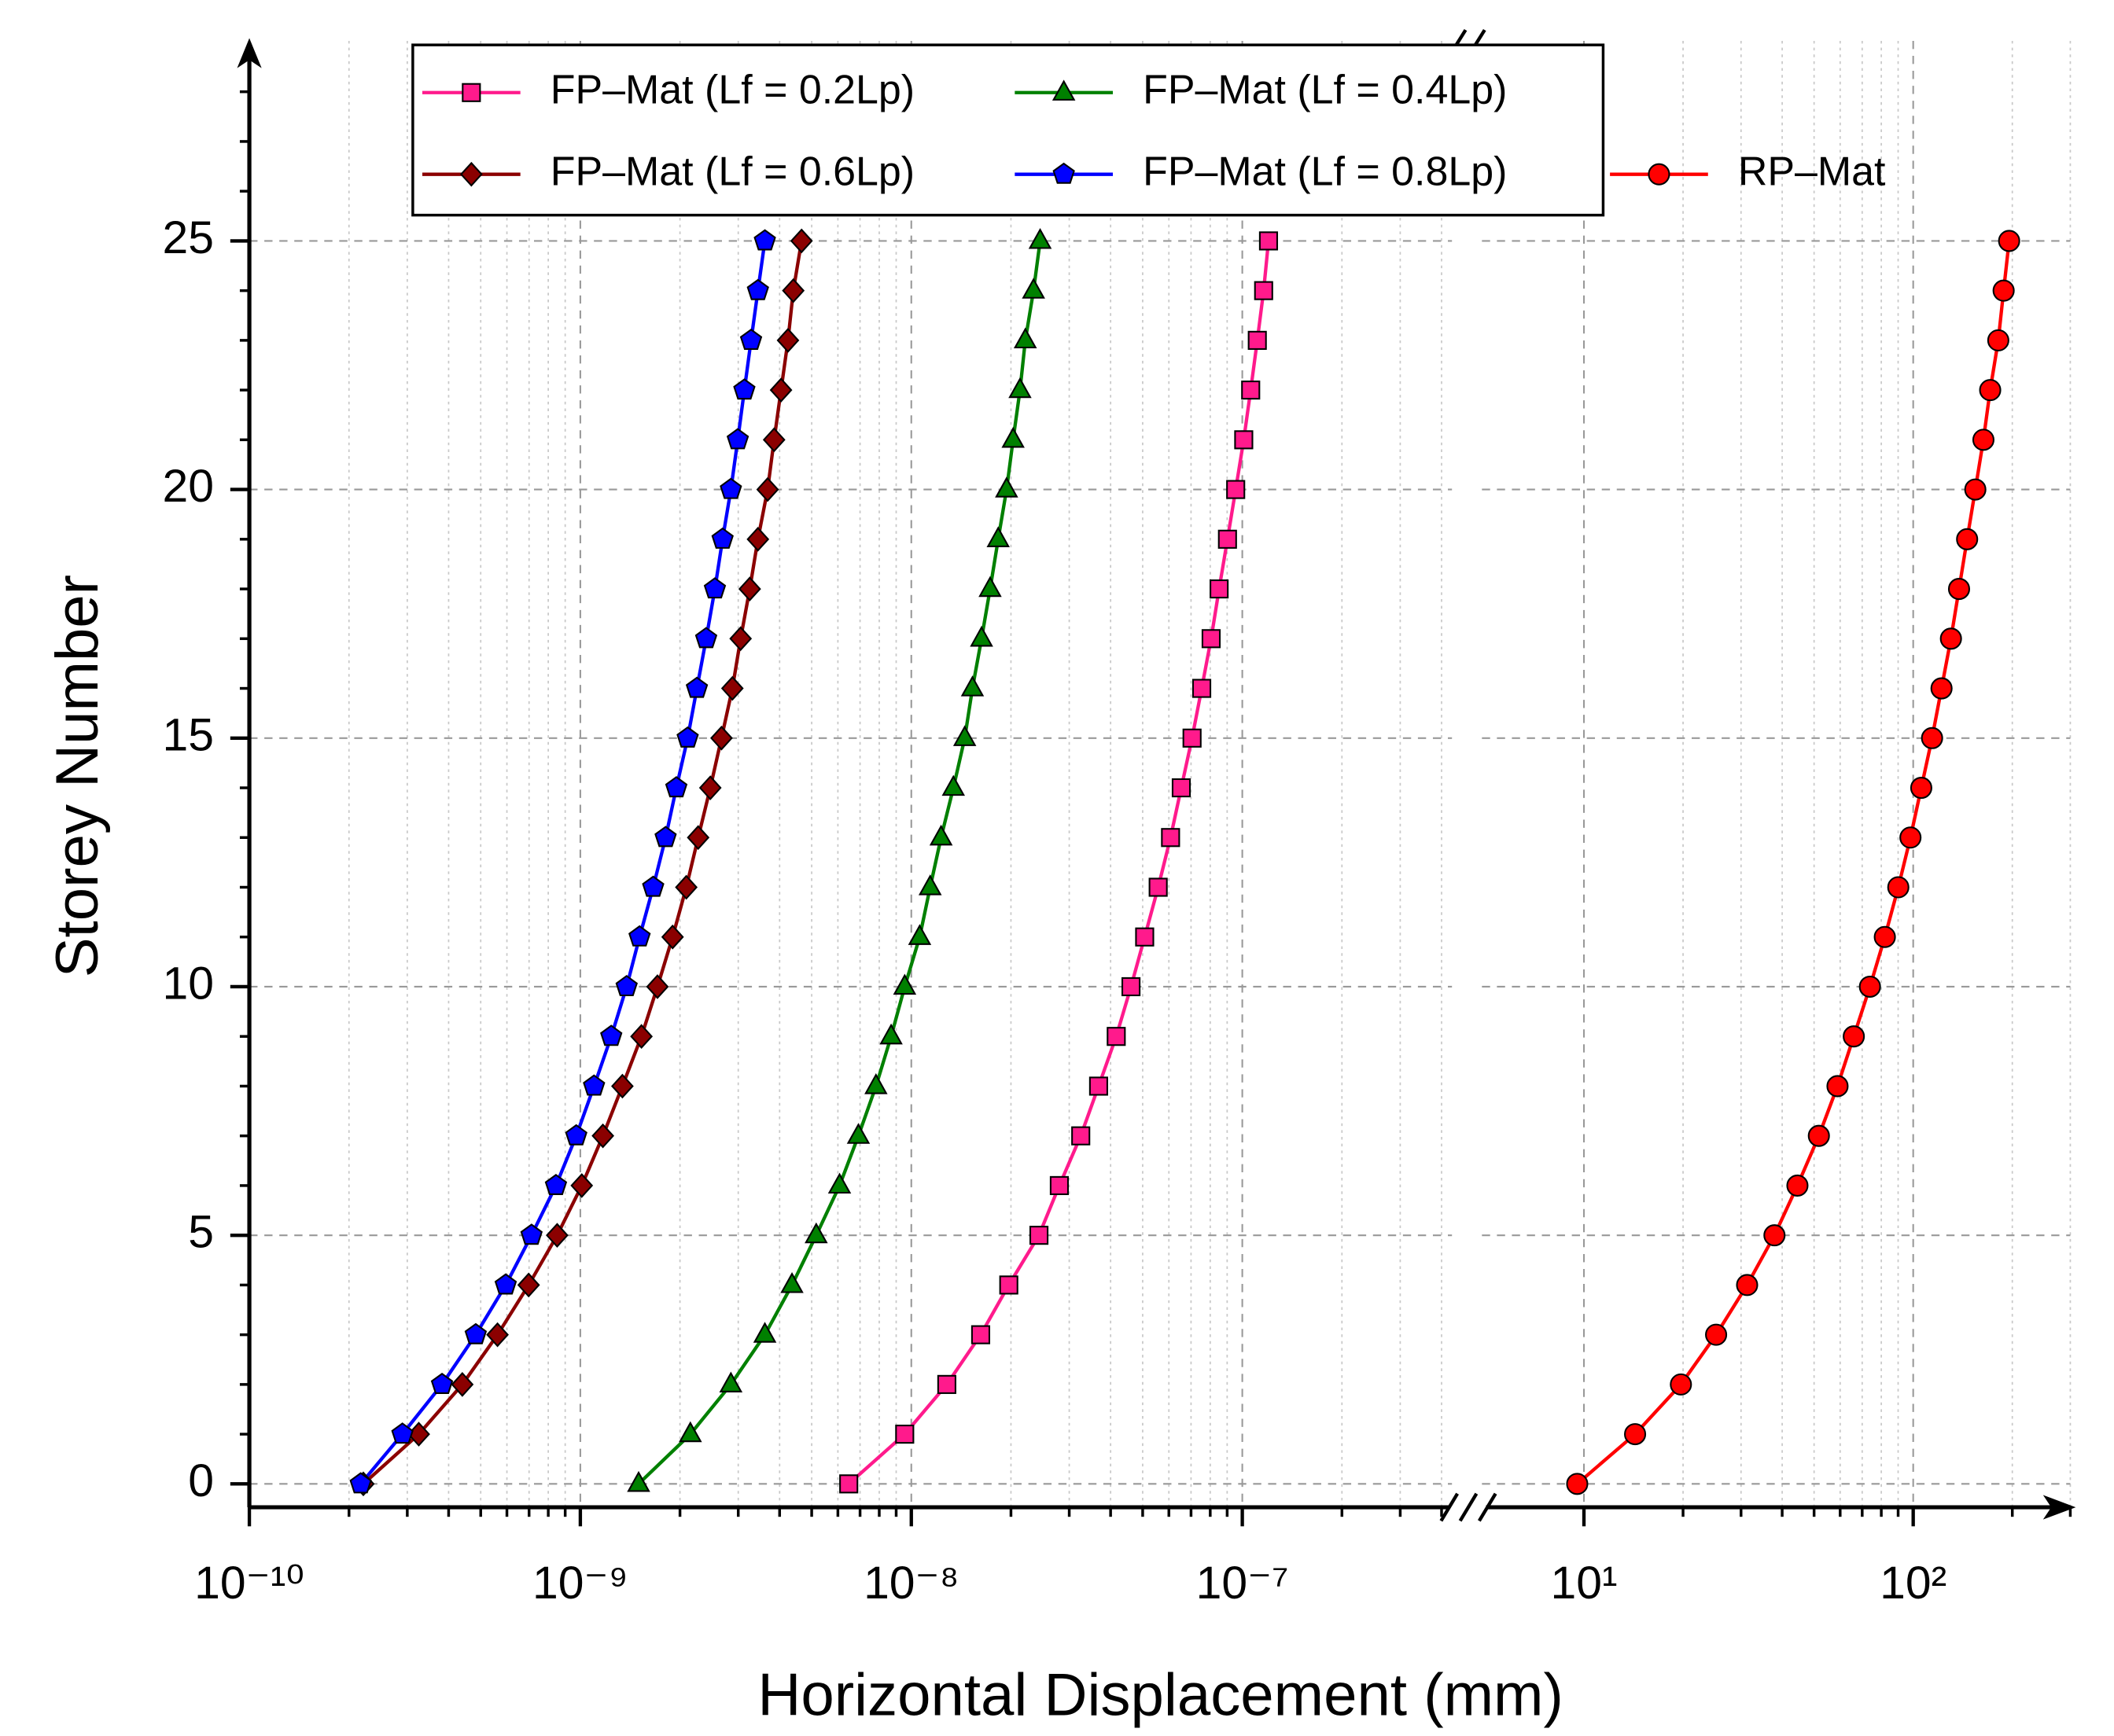  Describe the element at coordinates (580, 1583) in the screenshot. I see `x-tick-label: 10⁻⁹` at that location.